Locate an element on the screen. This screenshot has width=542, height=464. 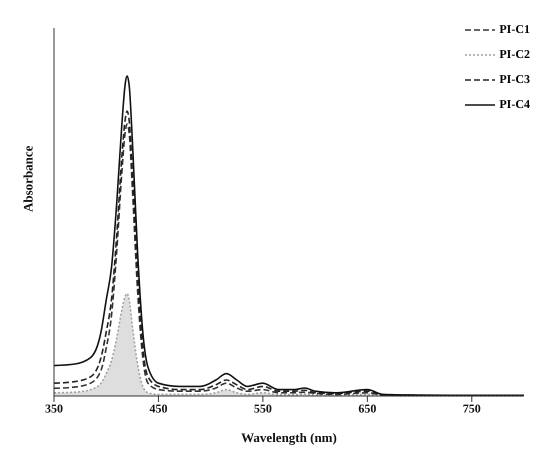
x-tick-label: 550 is located at coordinates (263, 409).